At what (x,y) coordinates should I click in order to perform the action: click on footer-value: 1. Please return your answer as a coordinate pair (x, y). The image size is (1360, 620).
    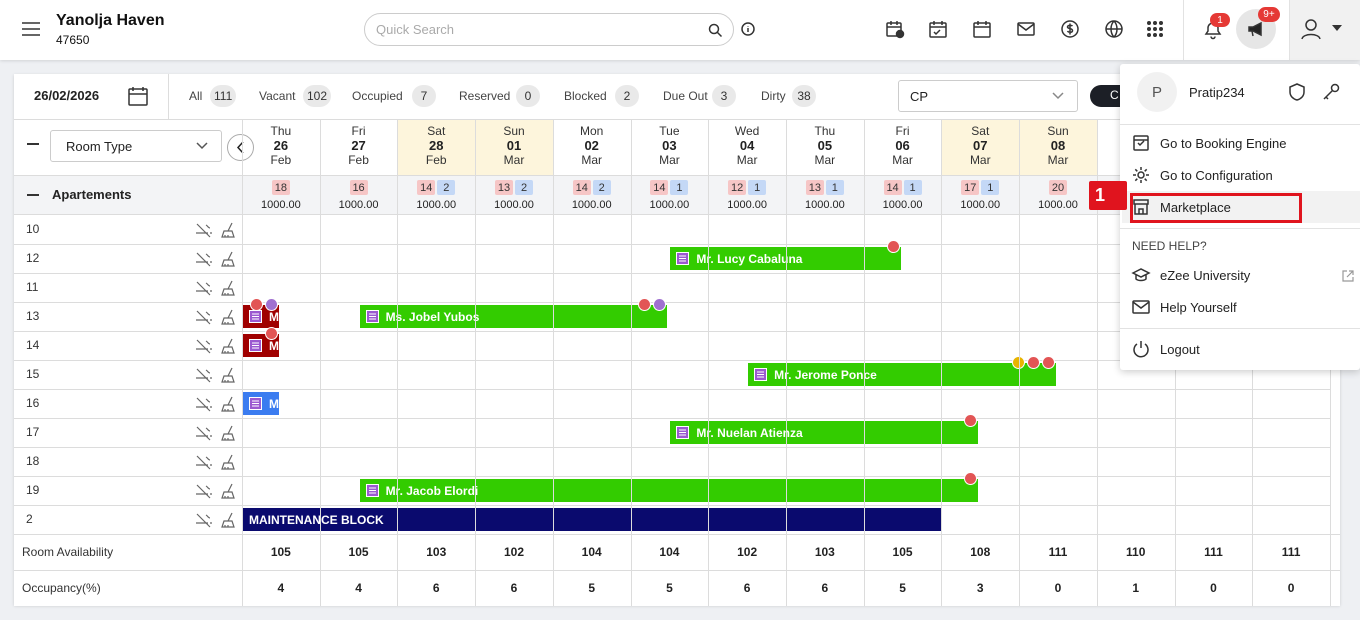
    Looking at the image, I should click on (1136, 588).